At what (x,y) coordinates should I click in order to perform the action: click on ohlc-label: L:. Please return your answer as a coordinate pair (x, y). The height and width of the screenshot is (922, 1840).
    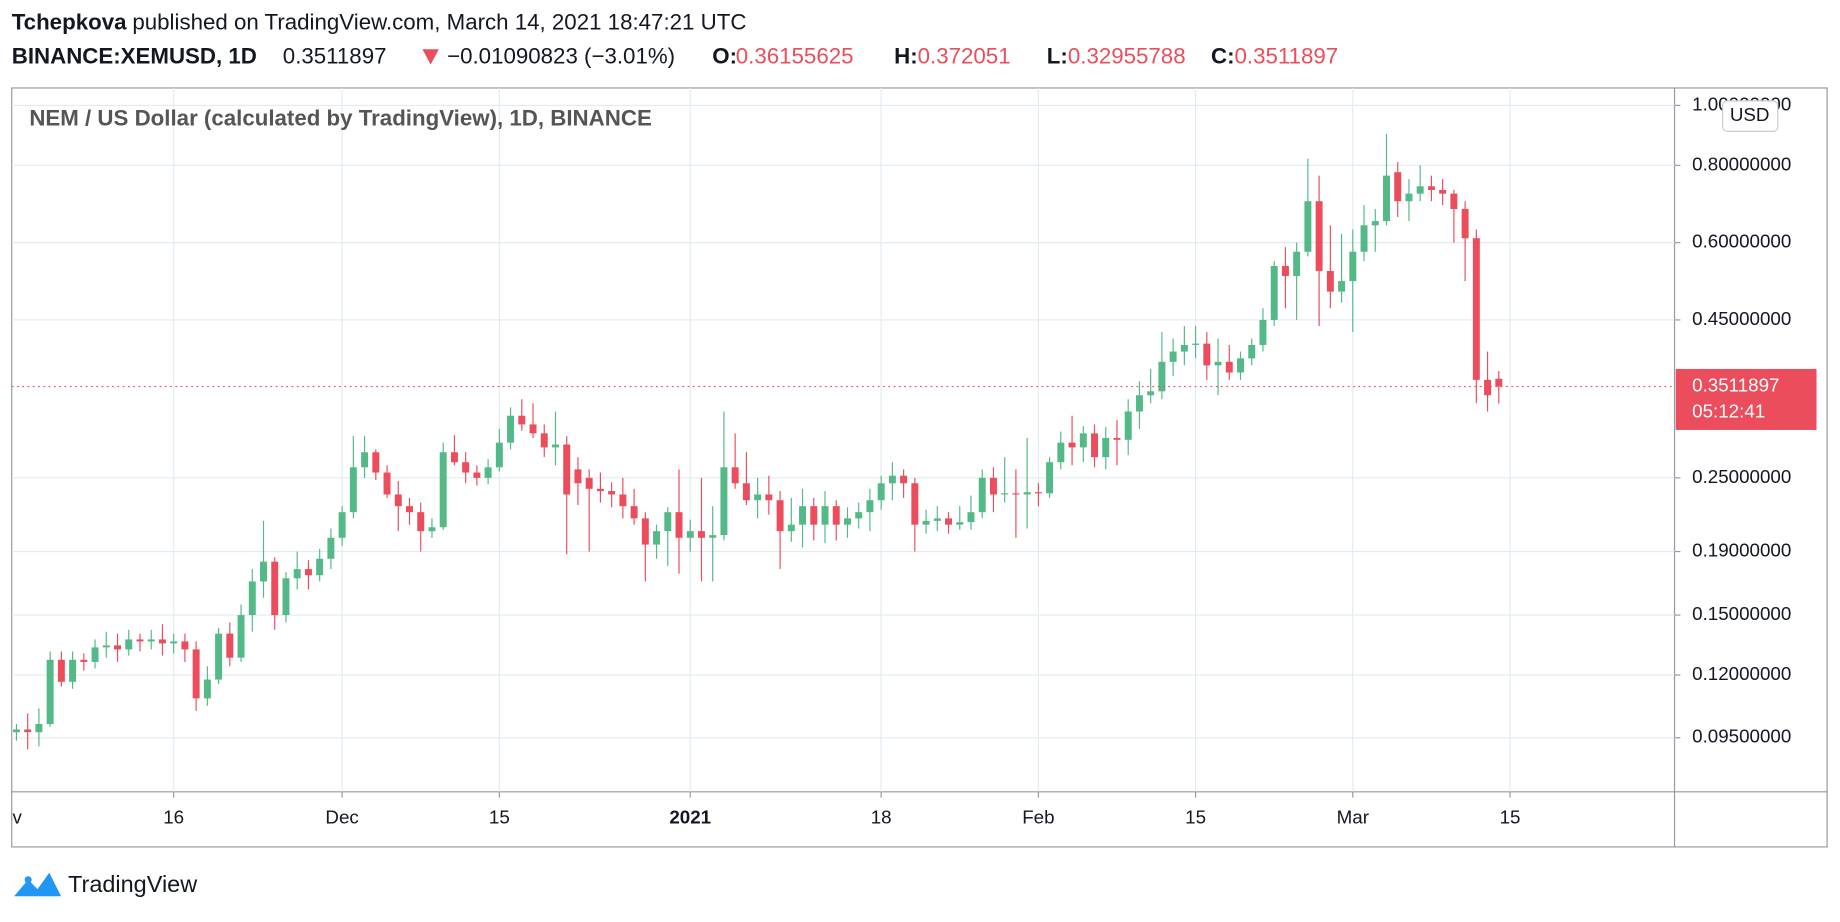
    Looking at the image, I should click on (1057, 55).